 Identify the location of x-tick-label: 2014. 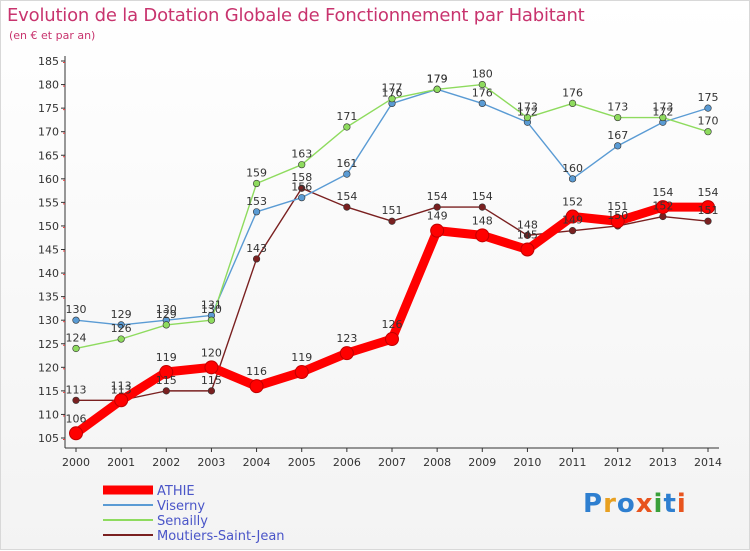
(708, 462).